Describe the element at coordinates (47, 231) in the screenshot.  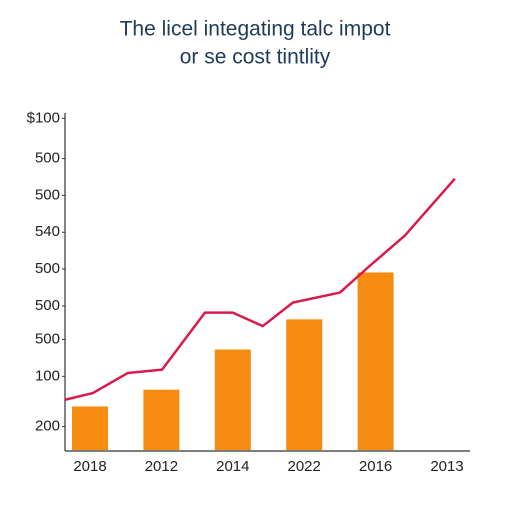
I see `y-tick-label: 540` at that location.